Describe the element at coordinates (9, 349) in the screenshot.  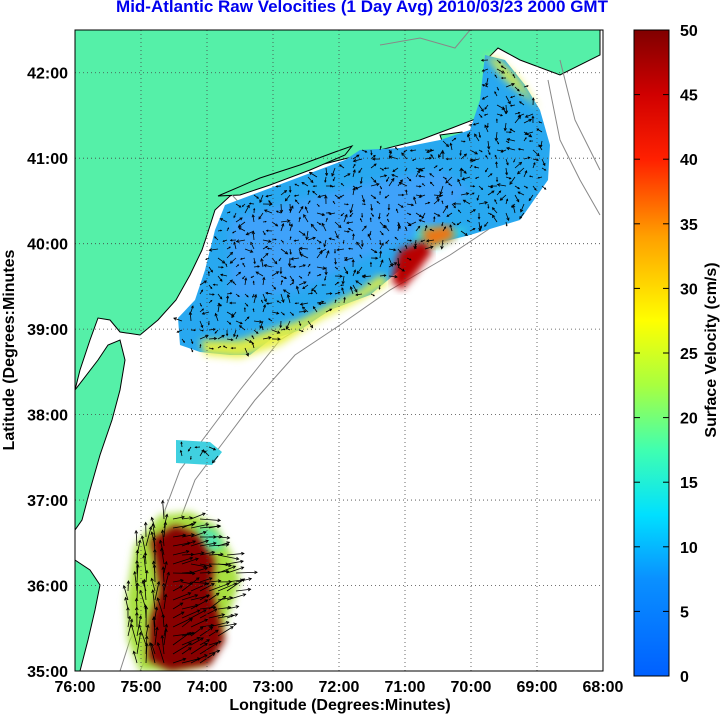
I see `y-axis-label: Latitude (Degrees:Minutes` at that location.